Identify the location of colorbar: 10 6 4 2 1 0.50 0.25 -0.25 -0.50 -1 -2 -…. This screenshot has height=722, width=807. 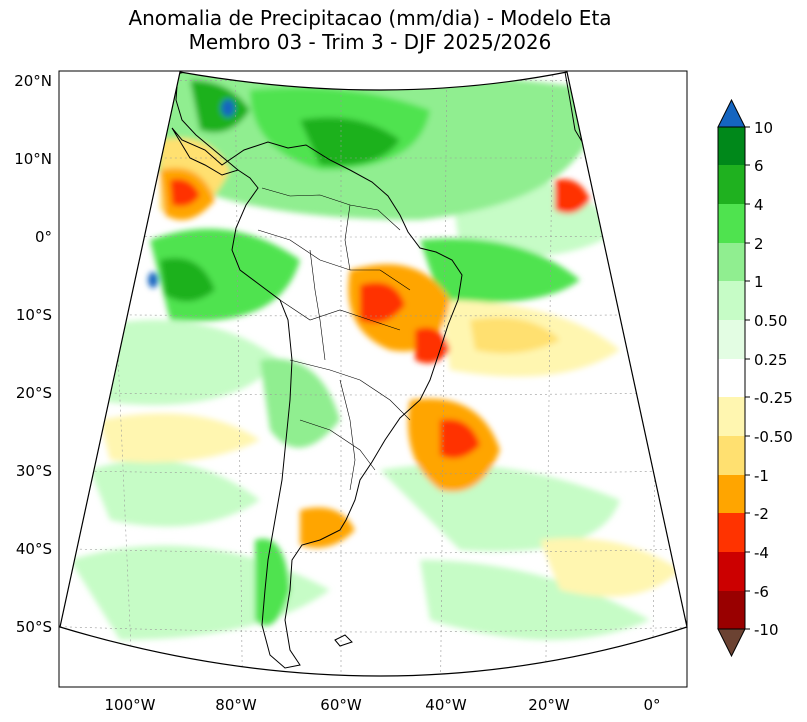
(755, 378).